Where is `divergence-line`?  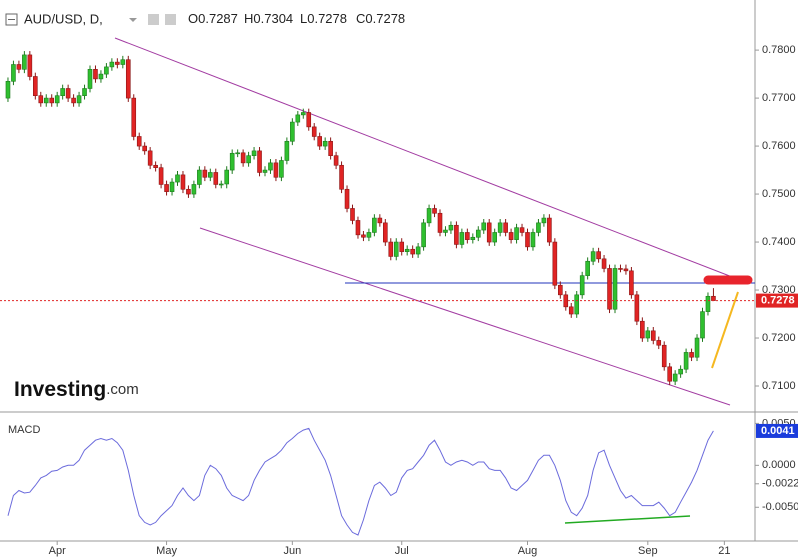
divergence-line is located at coordinates (627, 519).